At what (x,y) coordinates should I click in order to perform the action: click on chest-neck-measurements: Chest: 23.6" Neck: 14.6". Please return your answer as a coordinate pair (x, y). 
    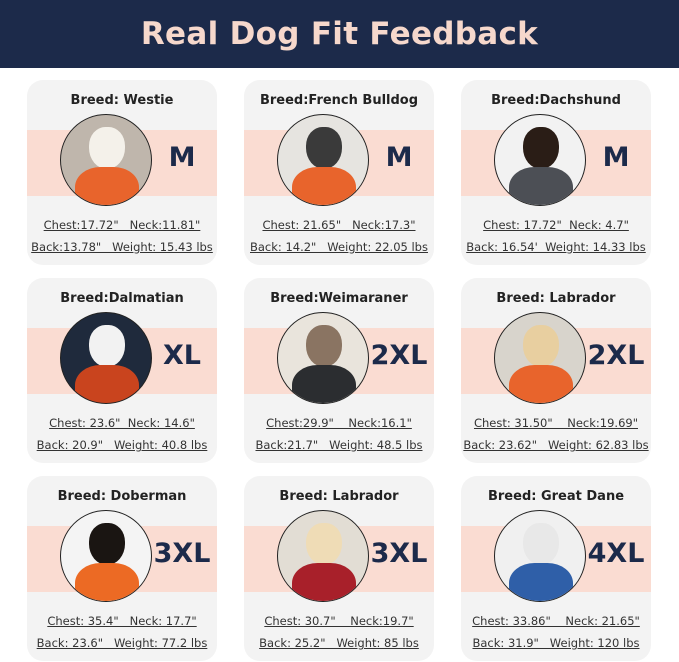
    Looking at the image, I should click on (122, 423).